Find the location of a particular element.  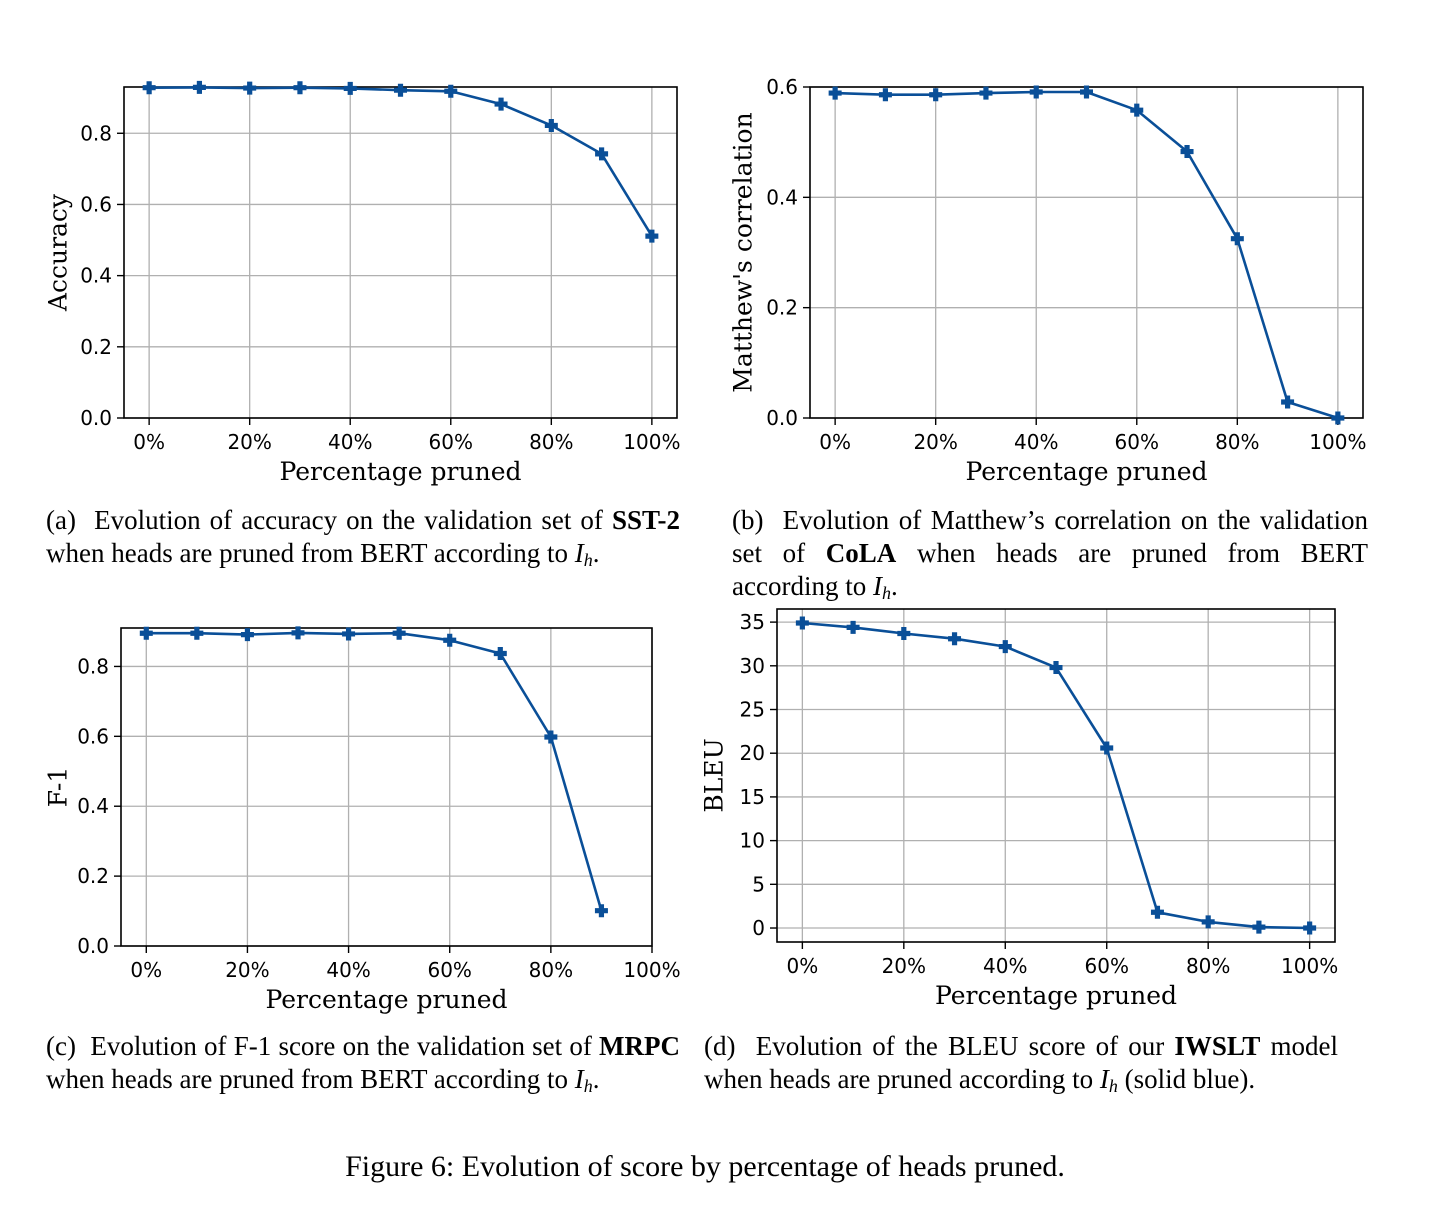

caption-label: (d) is located at coordinates (720, 1046).